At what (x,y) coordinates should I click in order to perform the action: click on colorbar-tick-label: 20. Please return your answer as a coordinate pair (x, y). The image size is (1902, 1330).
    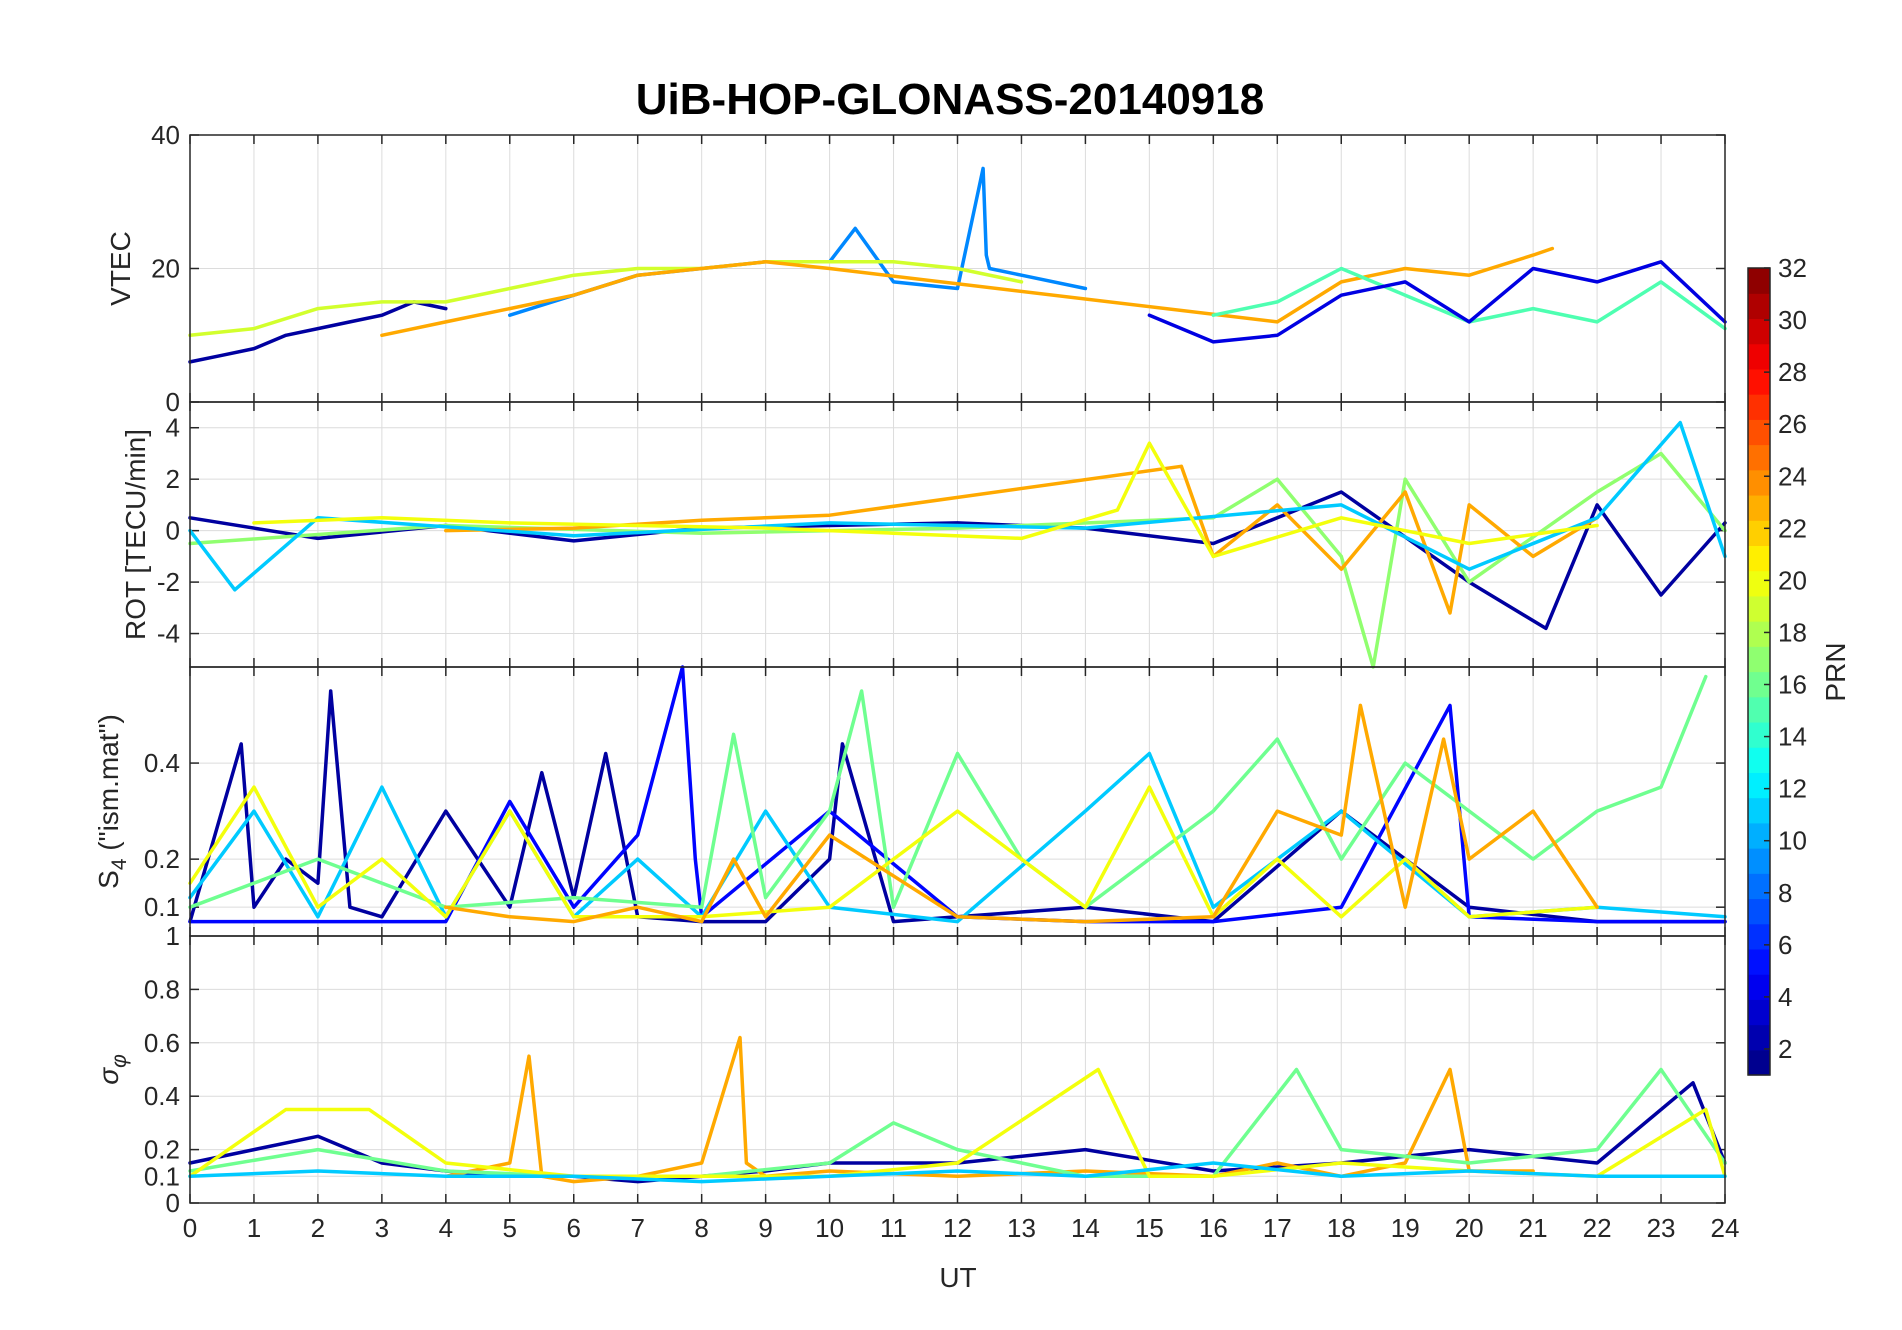
    Looking at the image, I should click on (1792, 580).